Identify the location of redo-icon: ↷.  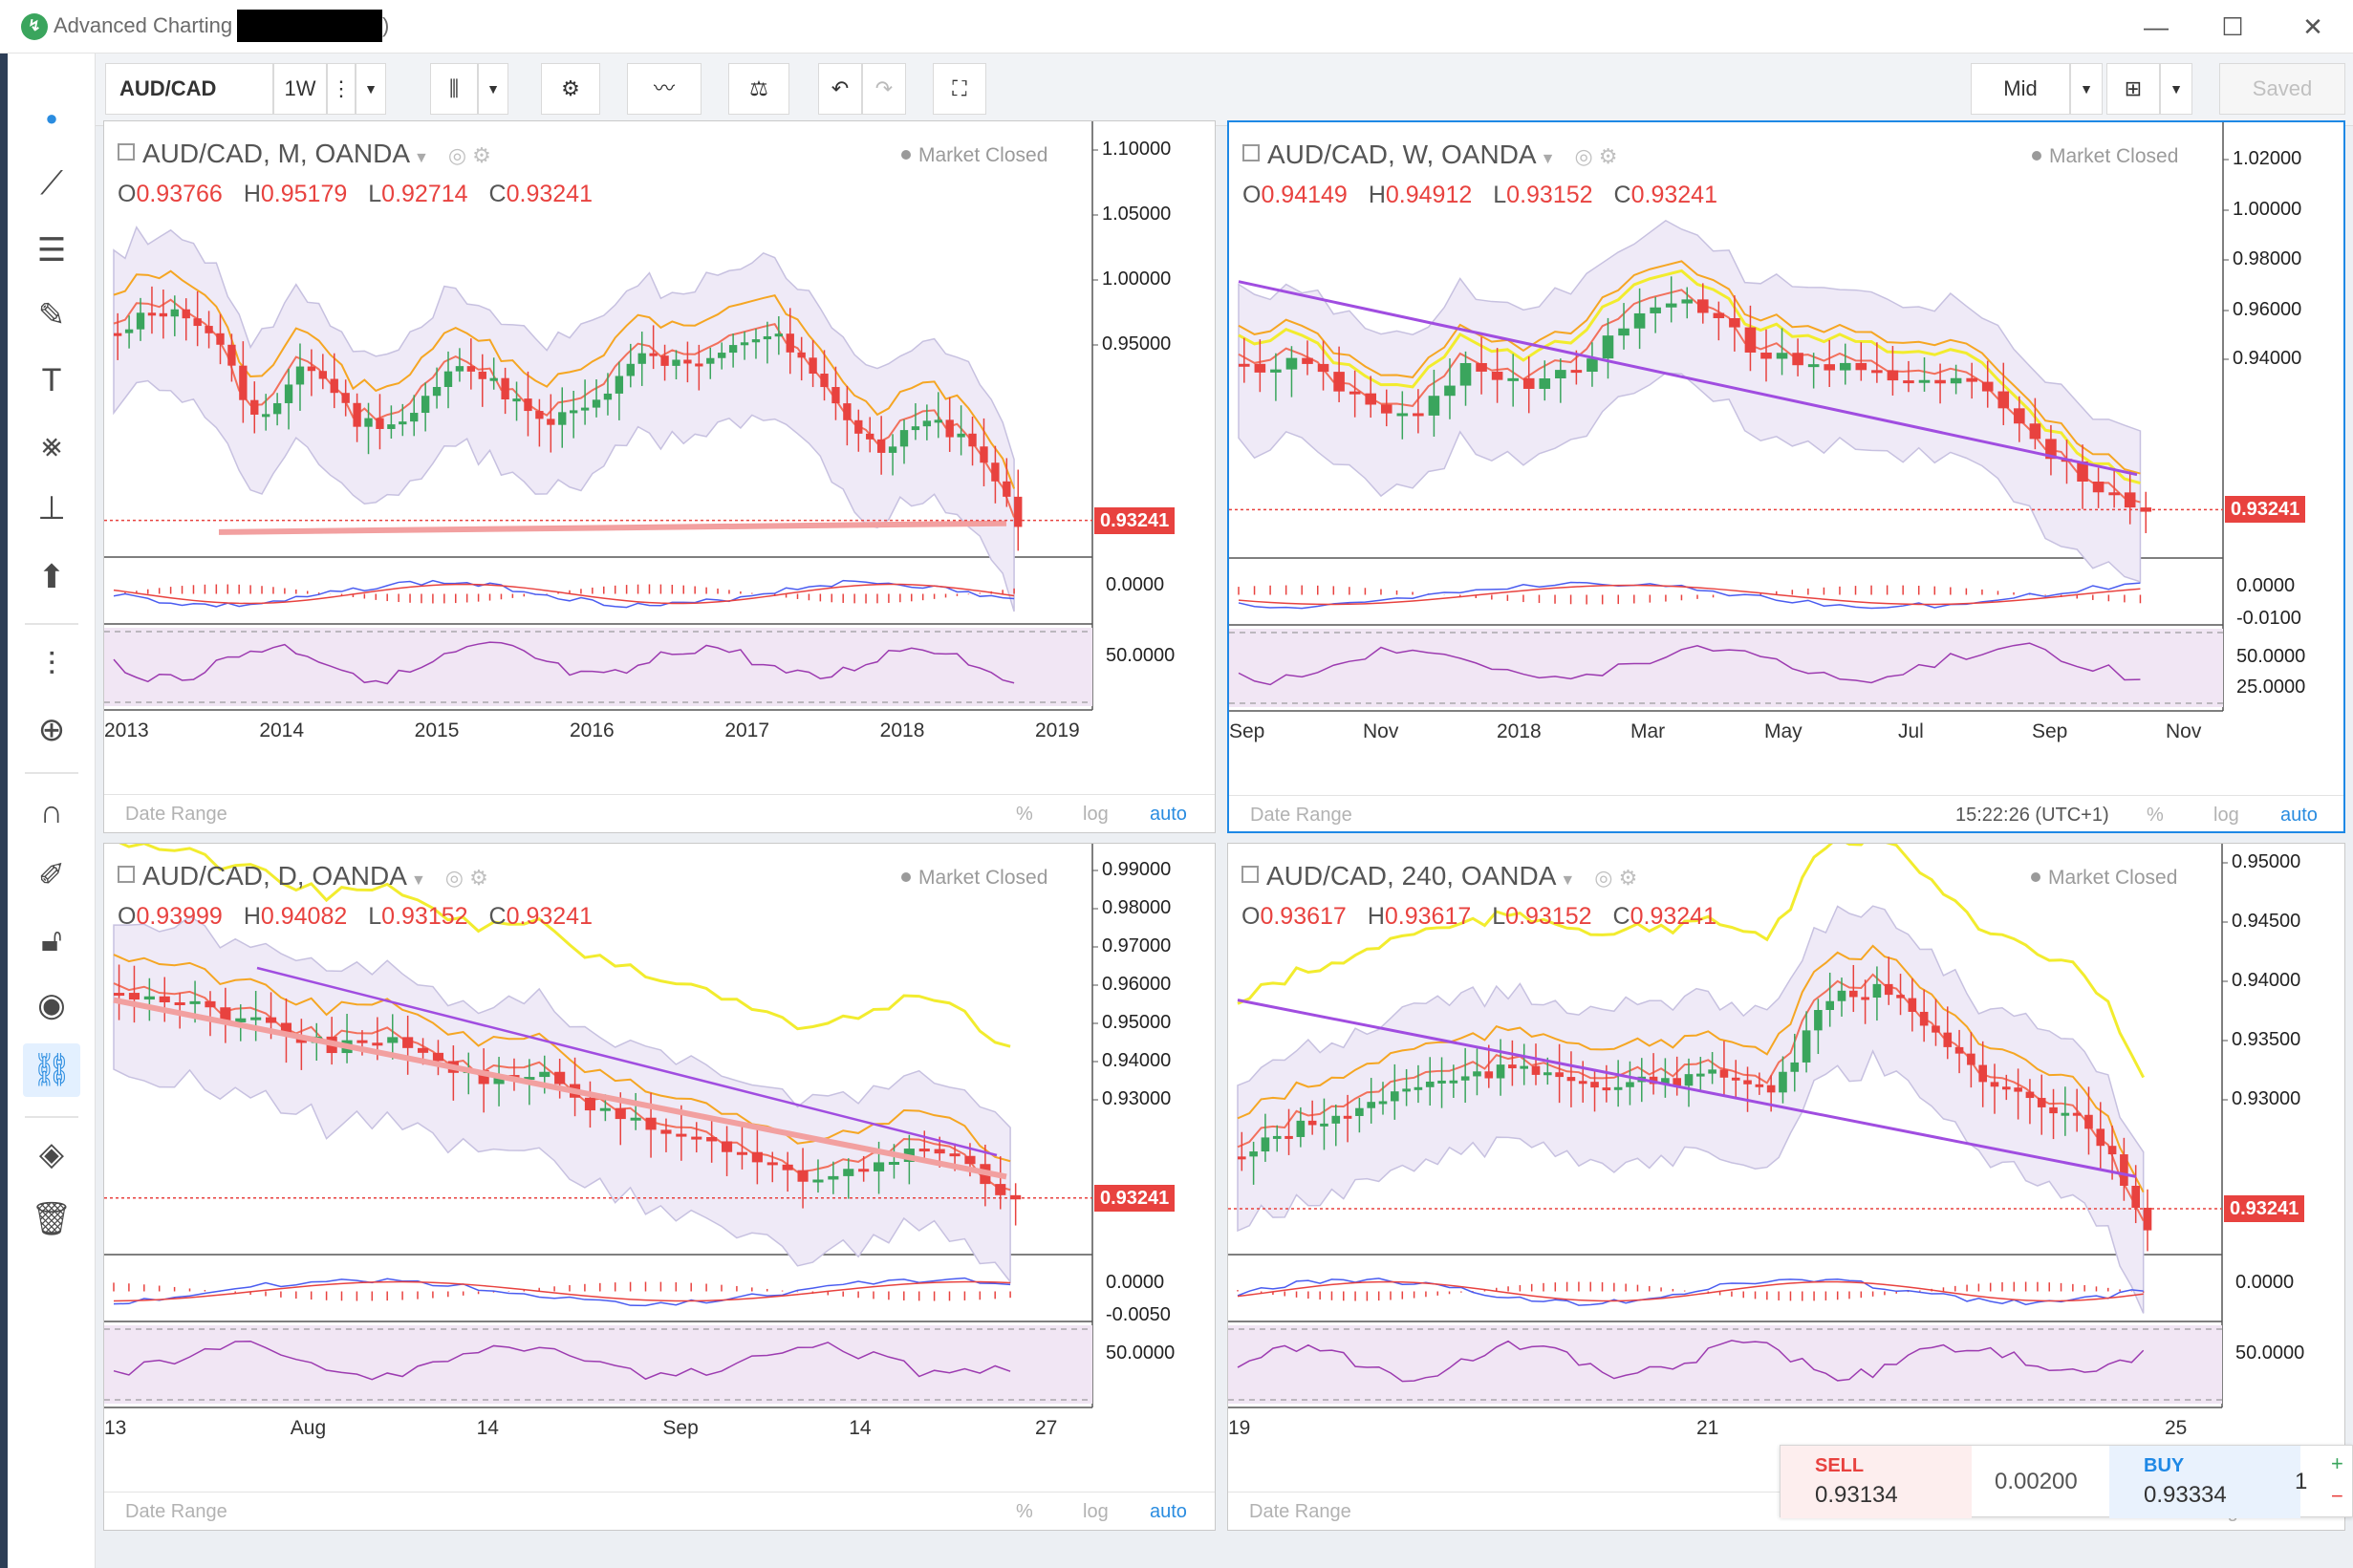
(884, 89).